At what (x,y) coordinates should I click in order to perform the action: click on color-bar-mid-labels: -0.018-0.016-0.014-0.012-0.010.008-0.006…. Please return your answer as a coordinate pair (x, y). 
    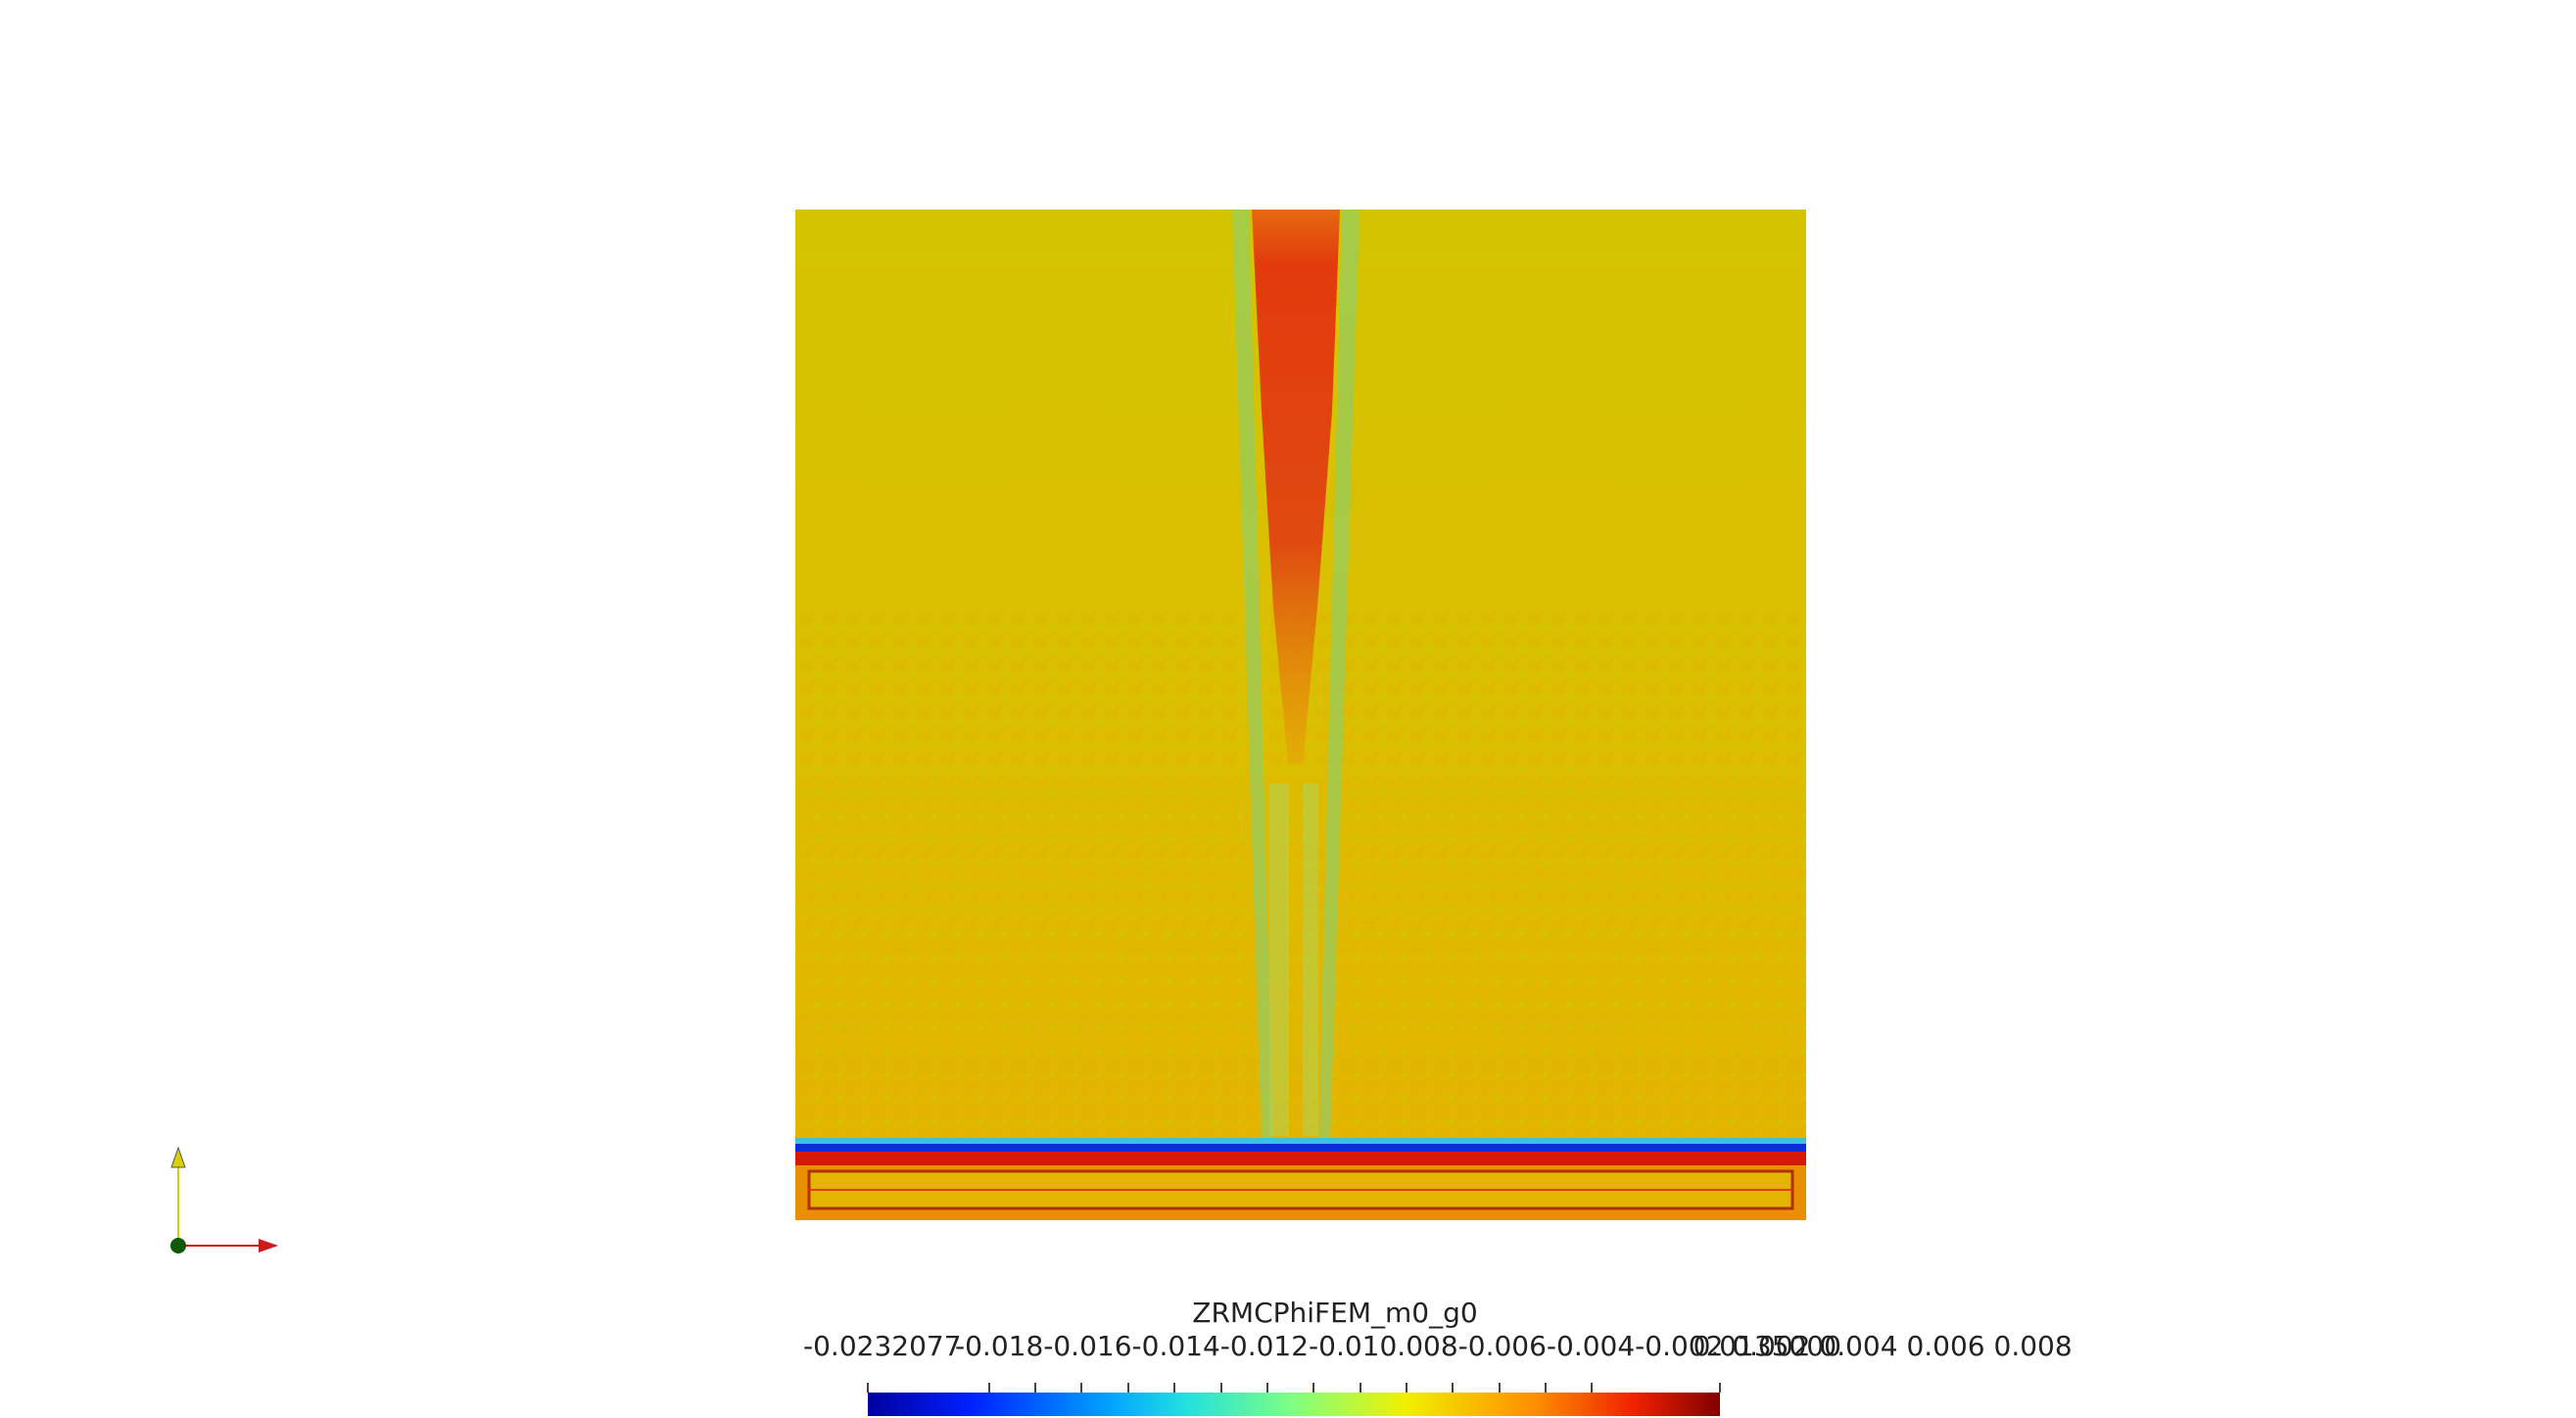
    Looking at the image, I should click on (1514, 1346).